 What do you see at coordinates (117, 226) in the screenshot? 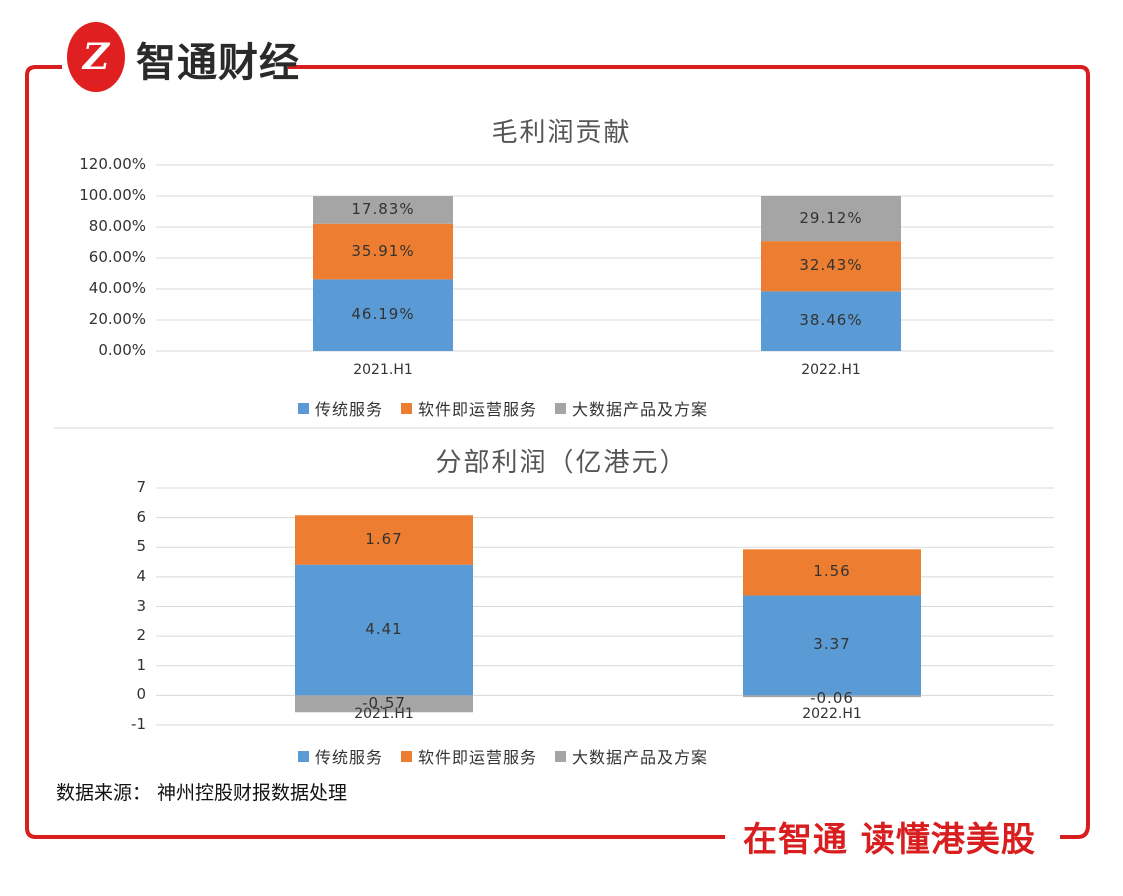
I see `y-tick-label: 80.00%` at bounding box center [117, 226].